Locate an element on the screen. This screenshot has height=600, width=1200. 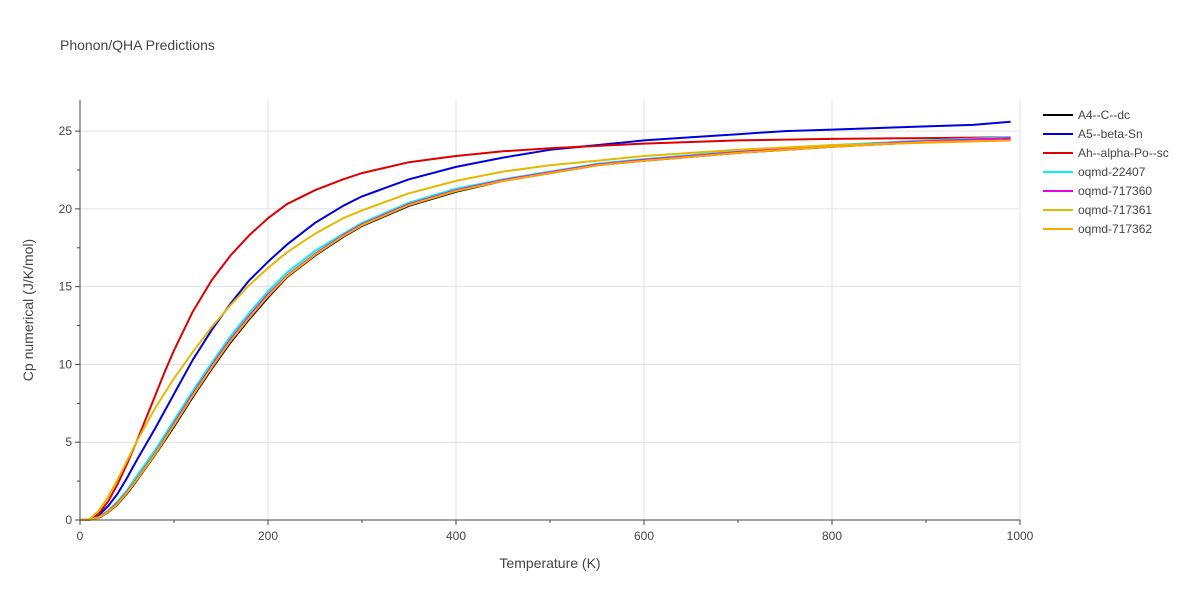
y-ticks: 0 5 10 15 20 25 is located at coordinates (69, 325).